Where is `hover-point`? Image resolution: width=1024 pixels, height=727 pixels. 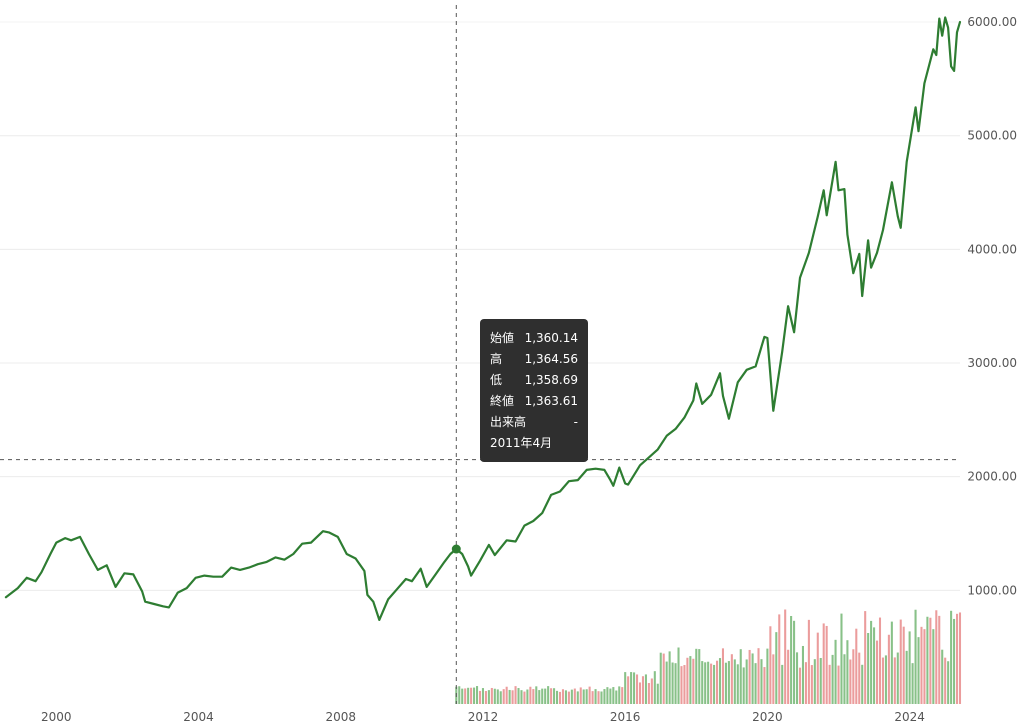 hover-point is located at coordinates (456, 549).